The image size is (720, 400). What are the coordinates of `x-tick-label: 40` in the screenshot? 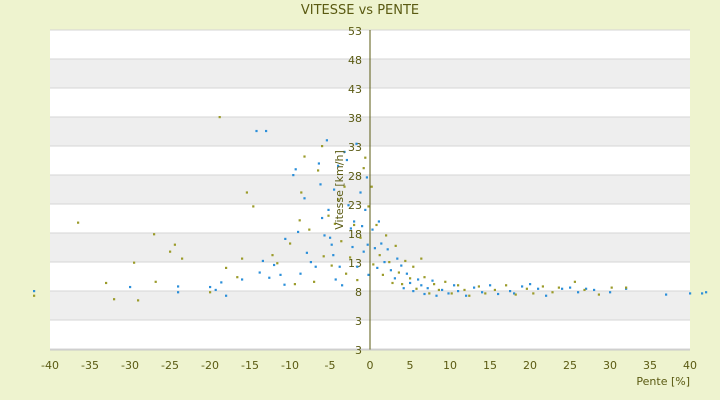 It's located at (690, 365).